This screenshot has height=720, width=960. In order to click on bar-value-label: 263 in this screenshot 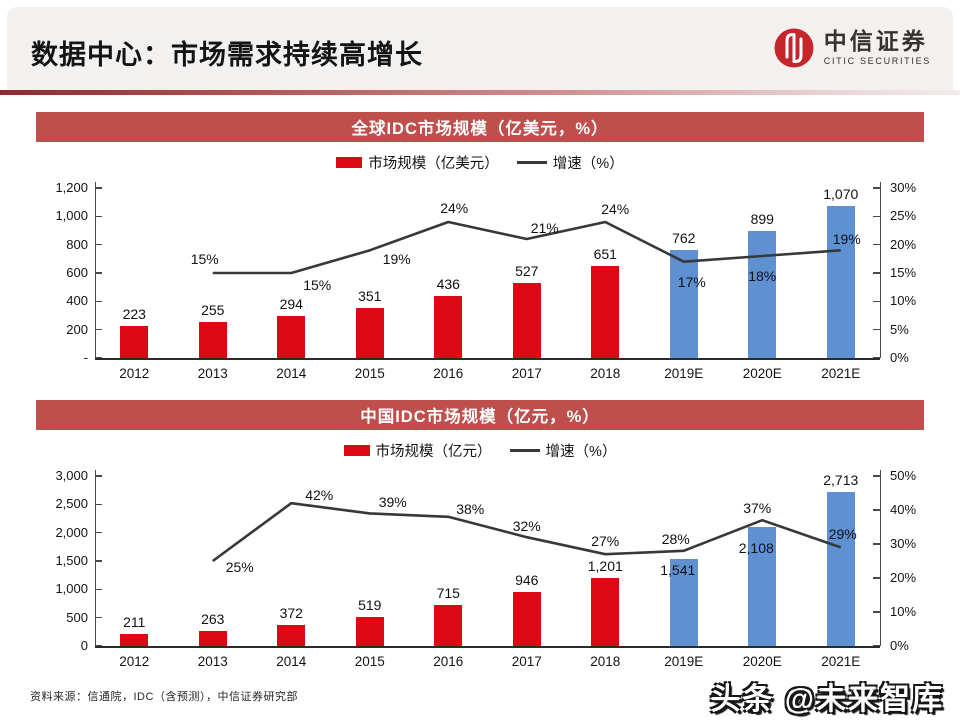, I will do `click(213, 619)`.